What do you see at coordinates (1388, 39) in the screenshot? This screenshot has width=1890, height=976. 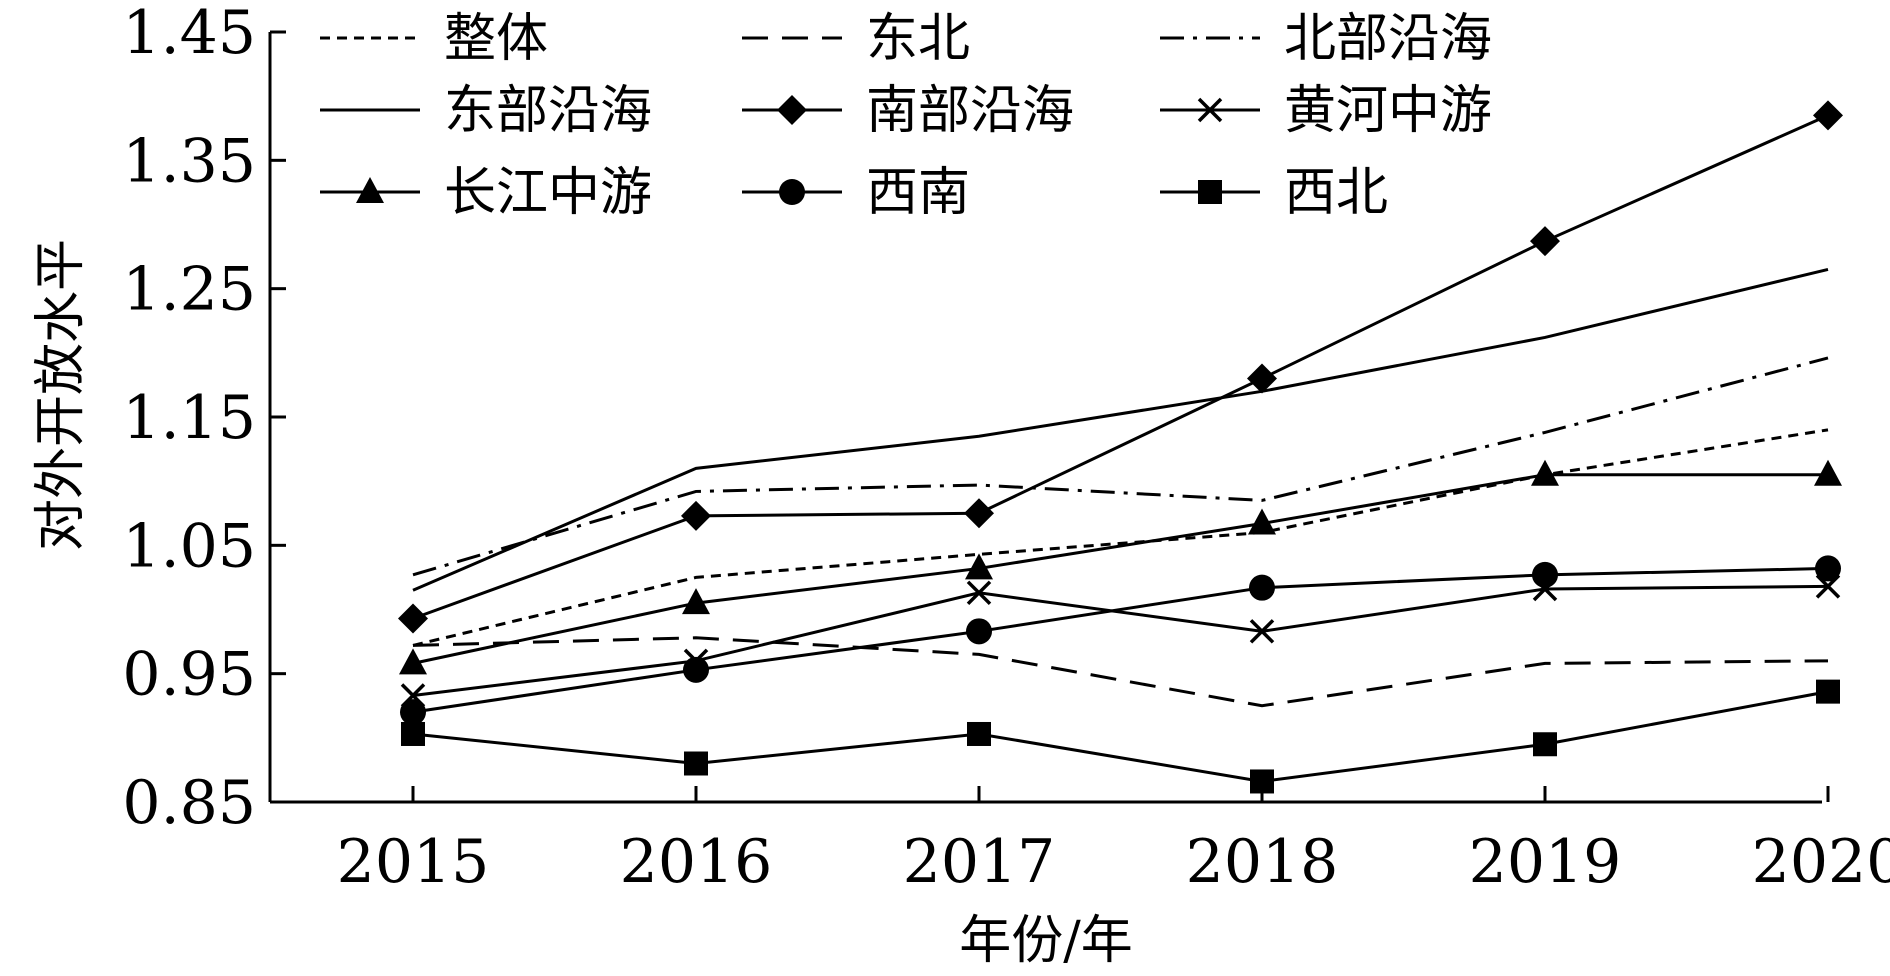 I see `legend-label: 北部沿海` at bounding box center [1388, 39].